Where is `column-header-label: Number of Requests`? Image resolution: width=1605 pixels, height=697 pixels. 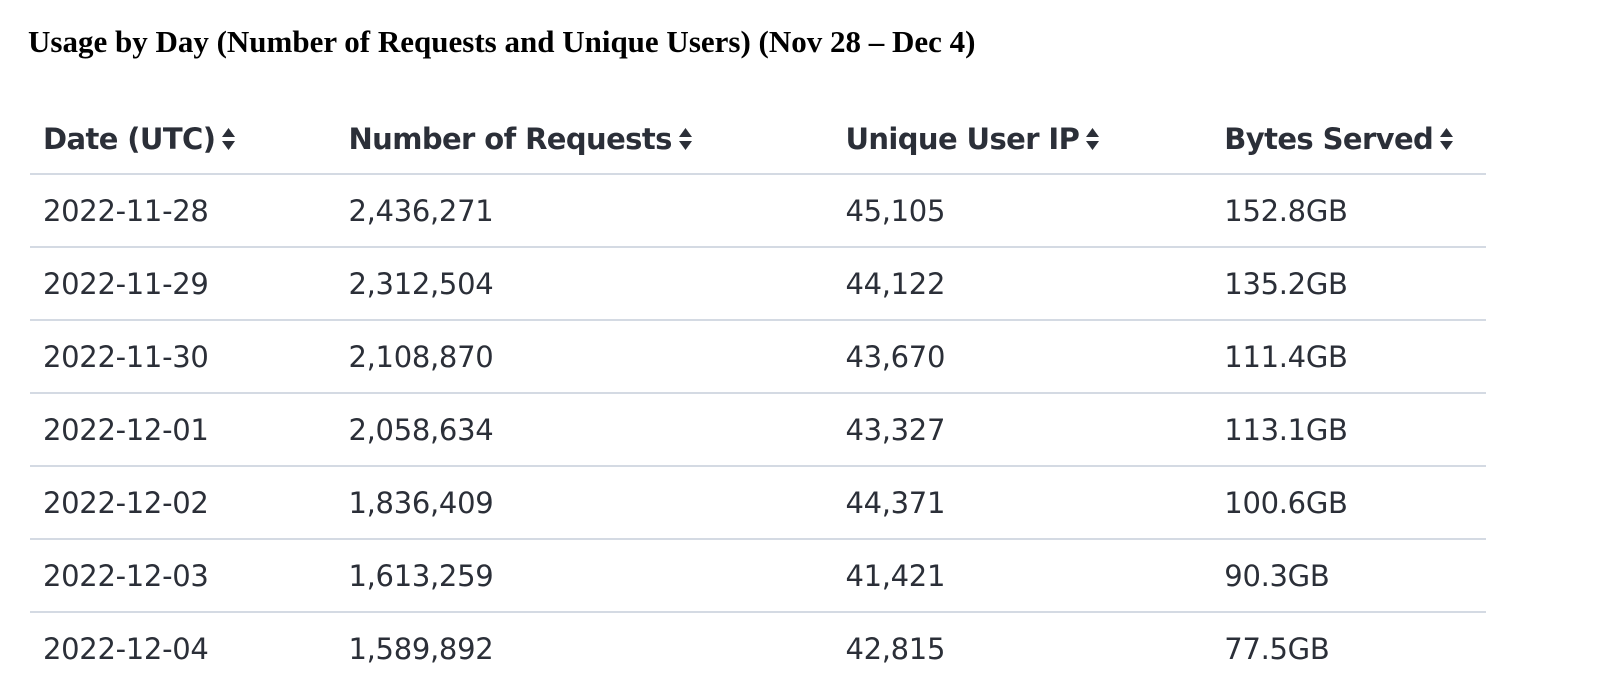
column-header-label: Number of Requests is located at coordinates (510, 139).